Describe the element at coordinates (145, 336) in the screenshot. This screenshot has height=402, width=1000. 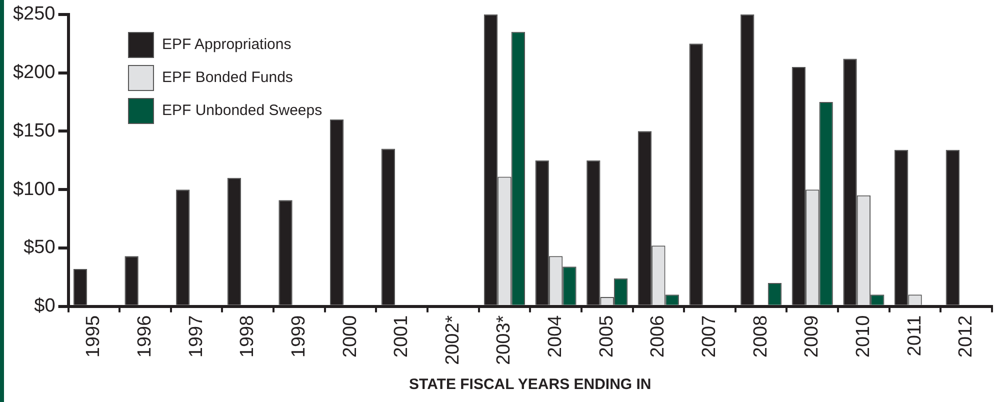
I see `x-tick-label: 1996` at that location.